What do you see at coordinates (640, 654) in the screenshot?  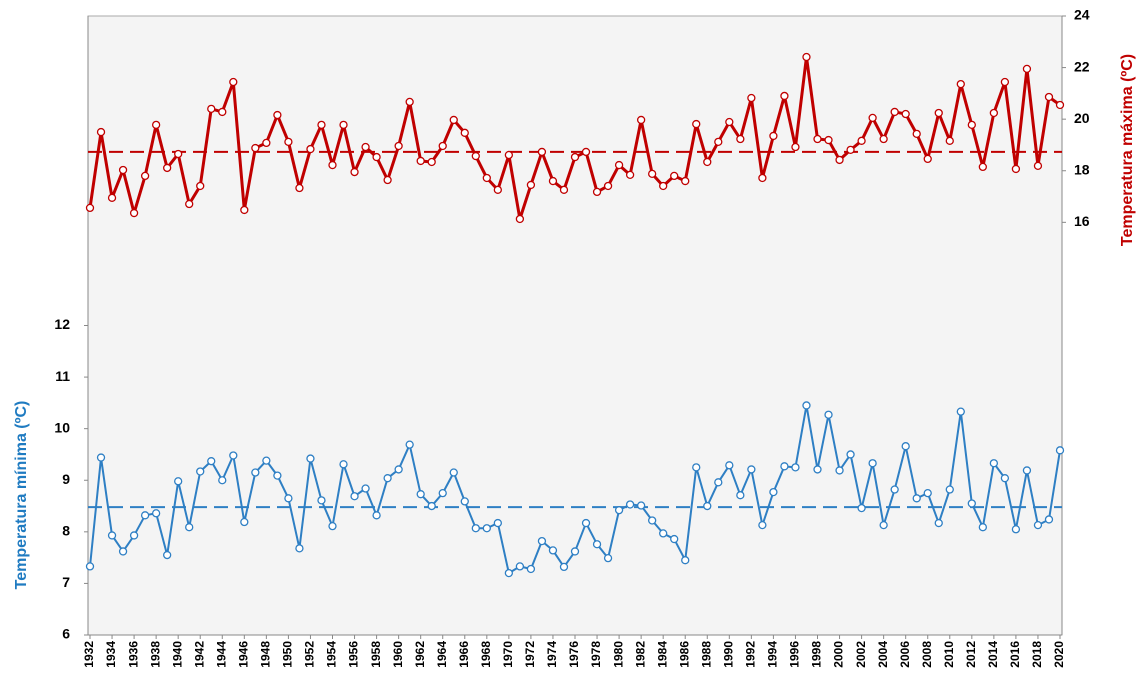 I see `x-tick-label: 1982` at bounding box center [640, 654].